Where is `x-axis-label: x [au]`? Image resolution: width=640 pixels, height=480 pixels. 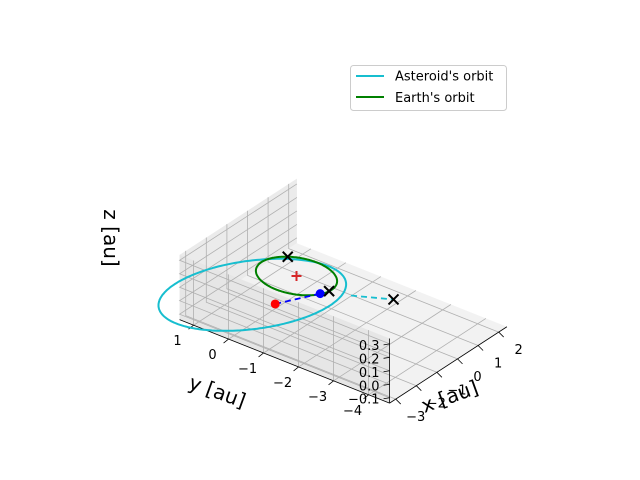 x-axis-label: x [au] is located at coordinates (449, 396).